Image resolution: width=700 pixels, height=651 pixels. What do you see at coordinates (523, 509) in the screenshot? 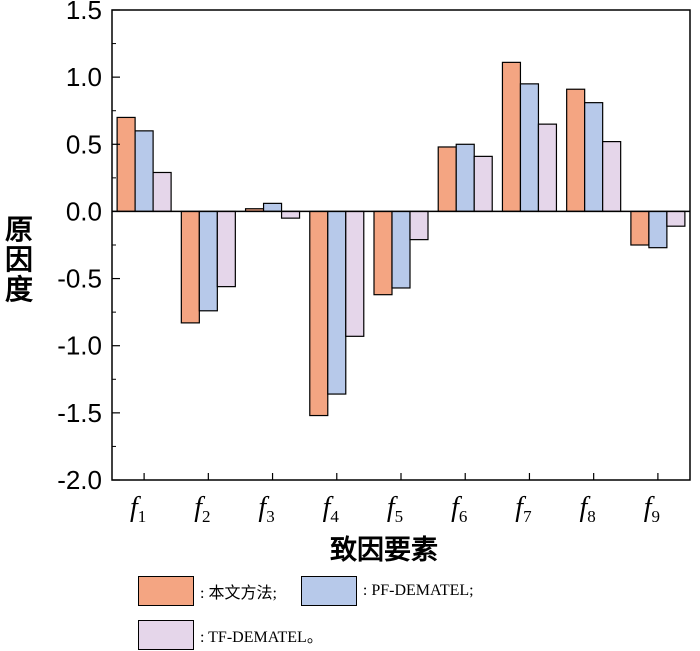
I see `x-tick-label-f7: f7` at bounding box center [523, 509].